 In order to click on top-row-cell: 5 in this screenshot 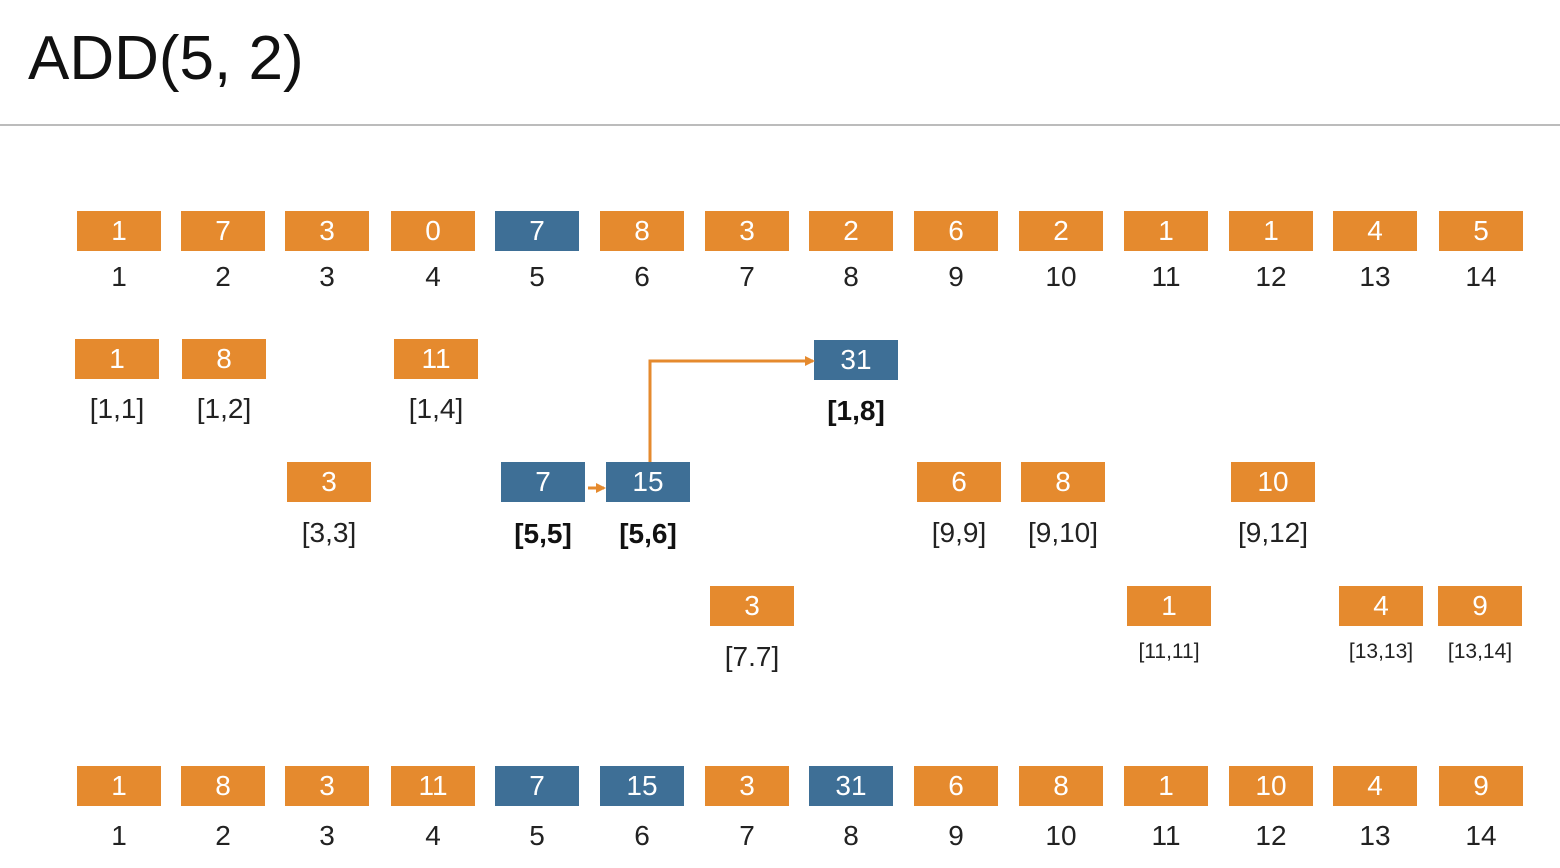, I will do `click(1481, 231)`.